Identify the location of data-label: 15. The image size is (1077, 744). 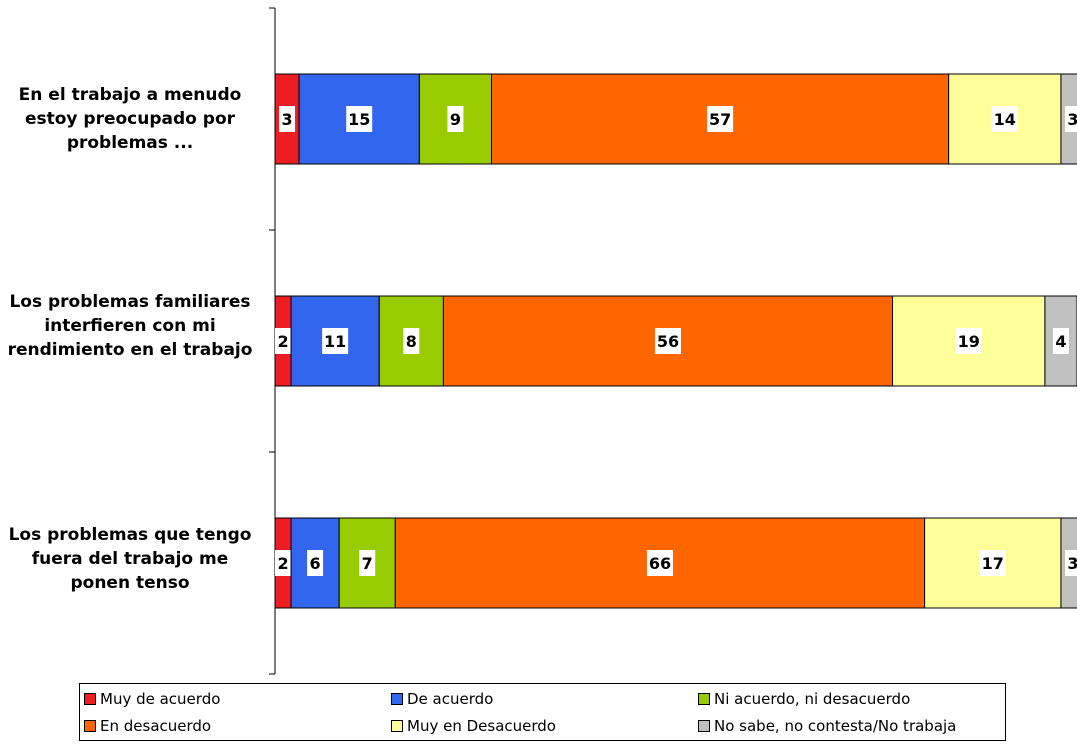
(359, 119).